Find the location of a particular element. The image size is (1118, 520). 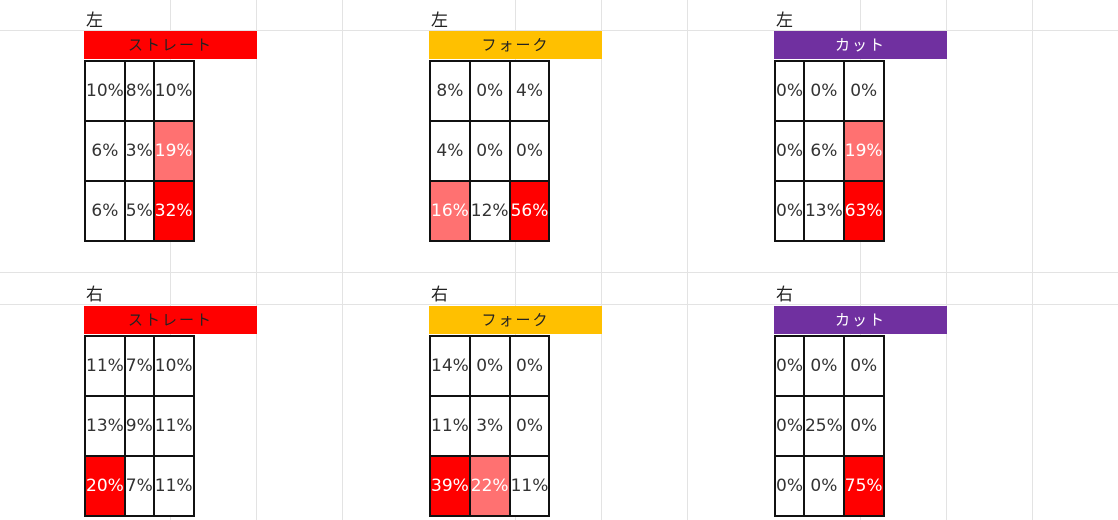

heatmap-row: 13% 9% 11% is located at coordinates (139, 426).